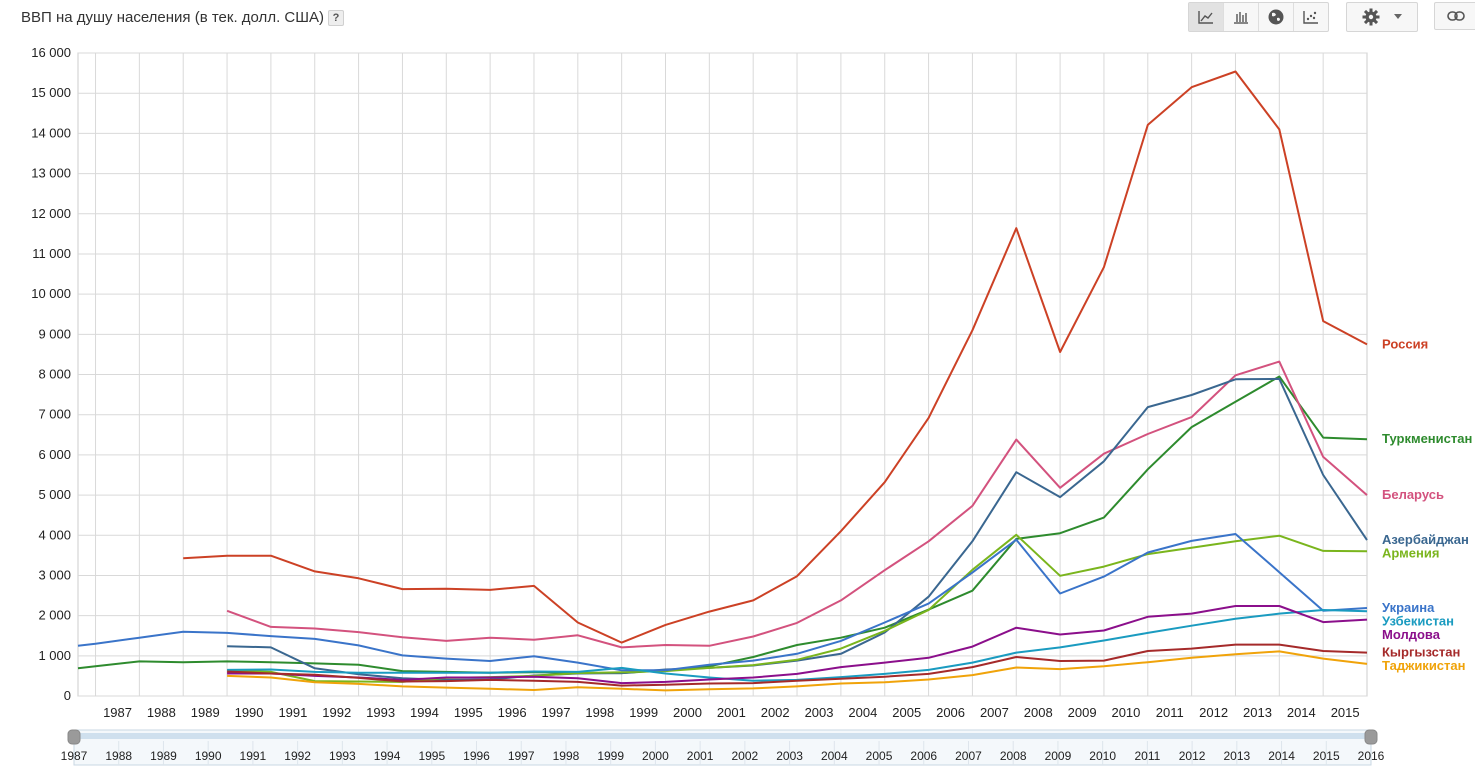 This screenshot has height=773, width=1475. What do you see at coordinates (1418, 620) in the screenshot?
I see `series-label: Узбекистан` at bounding box center [1418, 620].